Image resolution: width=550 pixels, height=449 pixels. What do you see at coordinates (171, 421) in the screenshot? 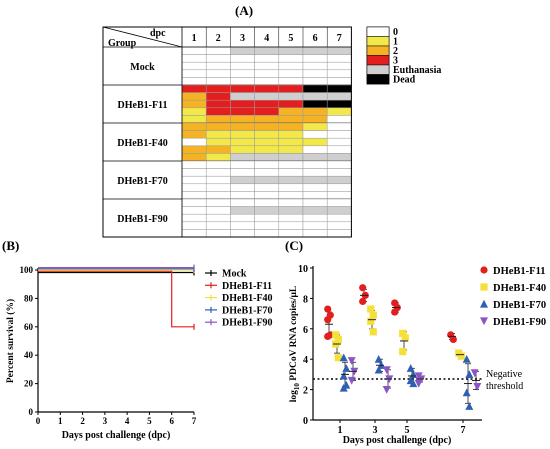
I see `x-tick-label: 6` at bounding box center [171, 421].